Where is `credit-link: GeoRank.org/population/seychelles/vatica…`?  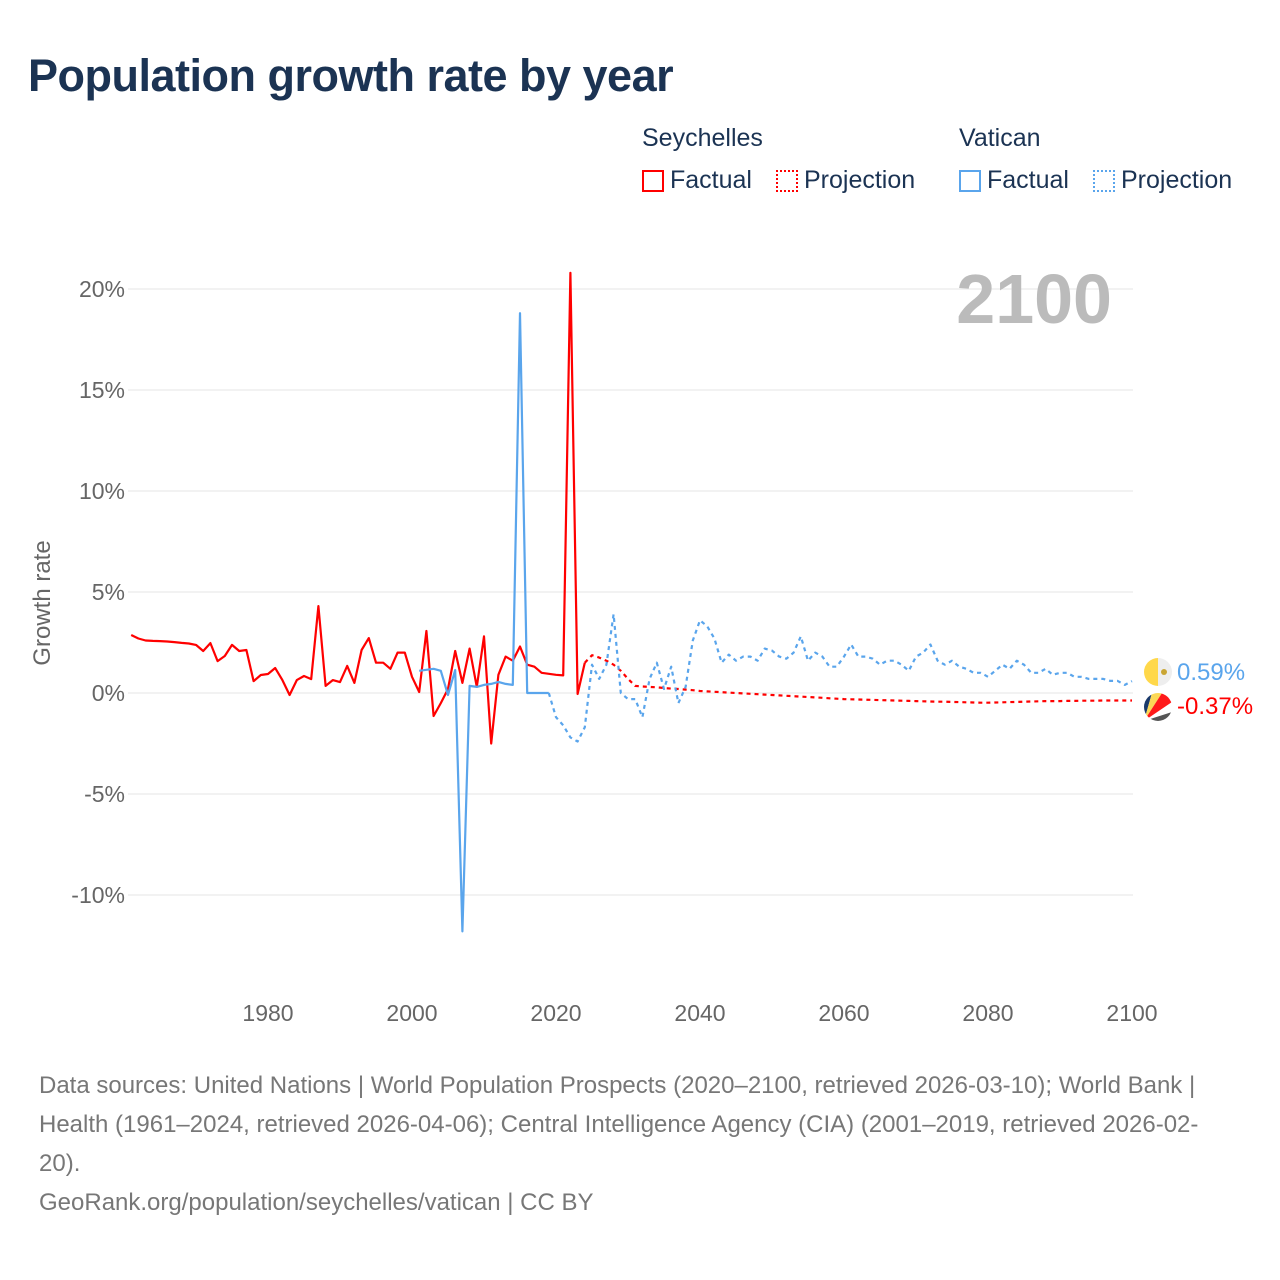 credit-link: GeoRank.org/population/seychelles/vatica… is located at coordinates (316, 1202).